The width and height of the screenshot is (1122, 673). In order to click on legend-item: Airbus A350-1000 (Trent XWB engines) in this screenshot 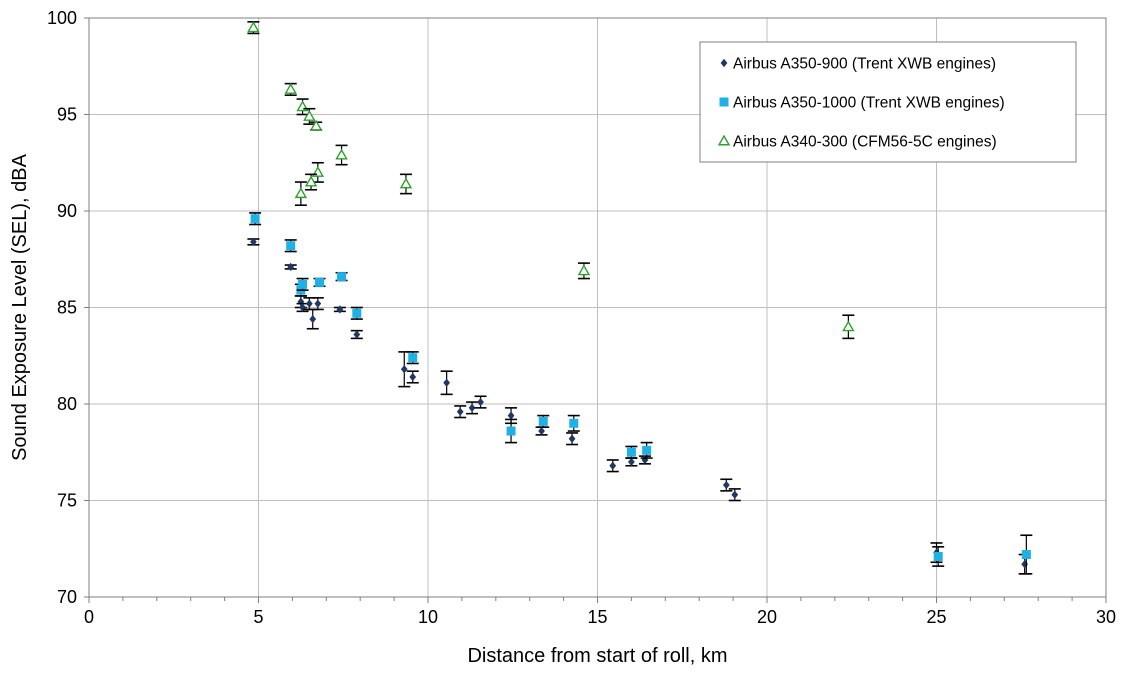, I will do `click(862, 103)`.